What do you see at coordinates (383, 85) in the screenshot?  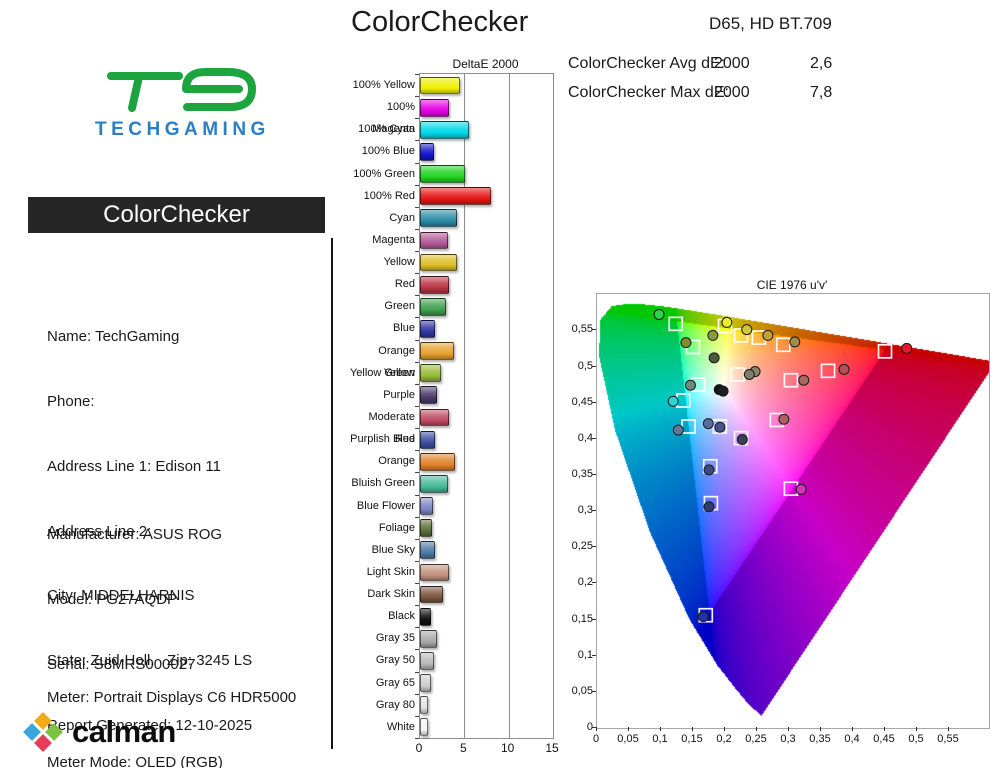 I see `bar-category-label: 100% Yellow` at bounding box center [383, 85].